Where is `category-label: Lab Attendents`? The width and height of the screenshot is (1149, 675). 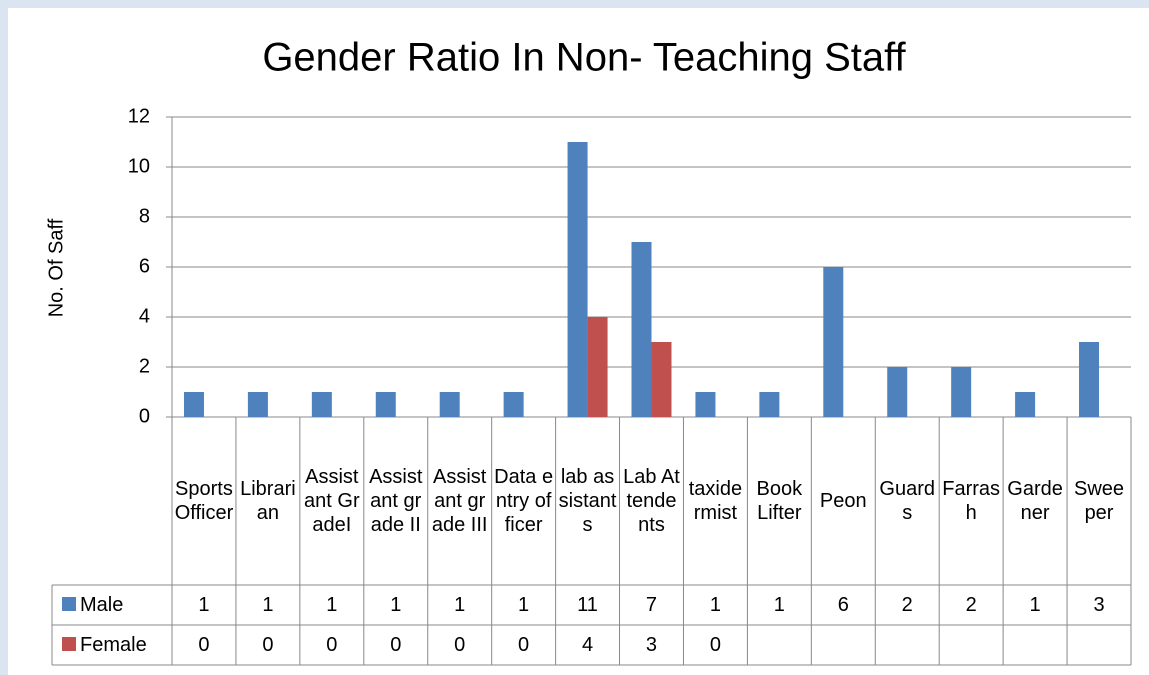 category-label: Lab Attendents is located at coordinates (651, 501).